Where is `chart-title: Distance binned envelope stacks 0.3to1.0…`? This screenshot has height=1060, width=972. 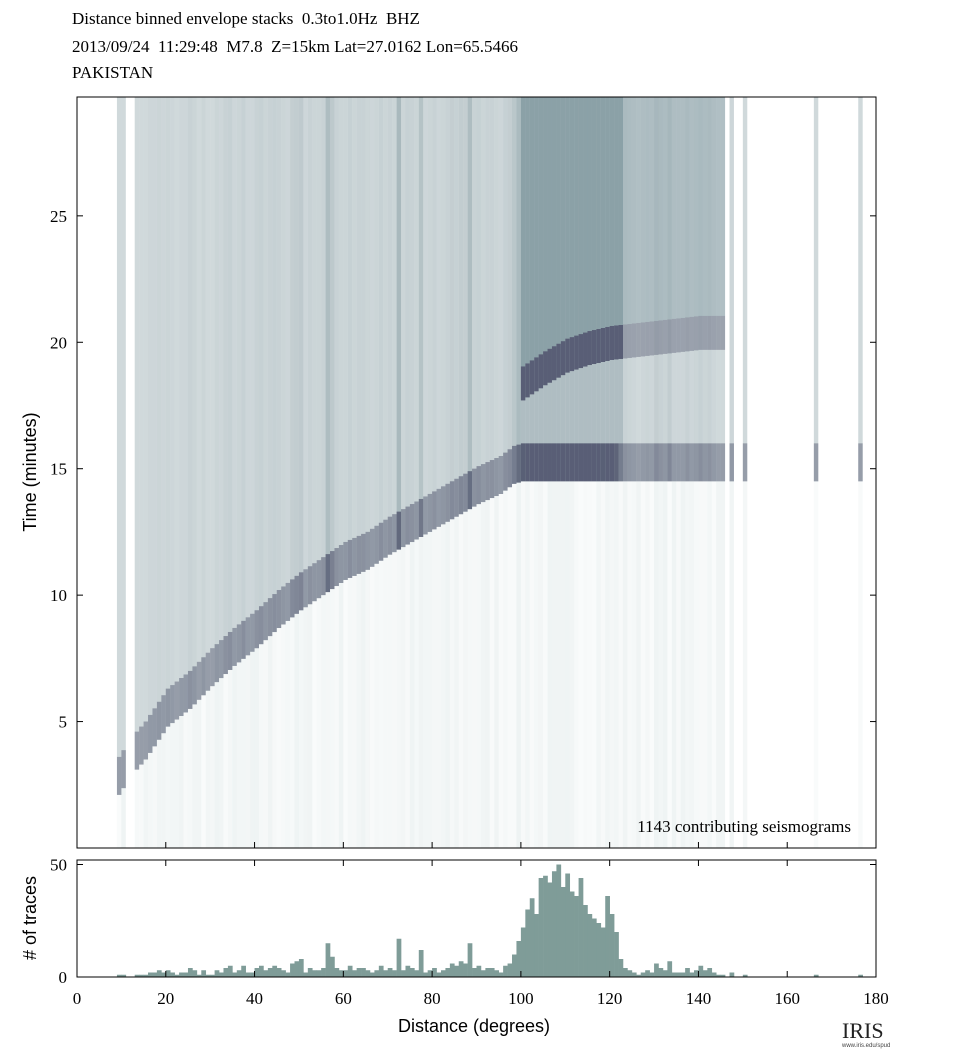
chart-title: Distance binned envelope stacks 0.3to1.0… is located at coordinates (246, 18).